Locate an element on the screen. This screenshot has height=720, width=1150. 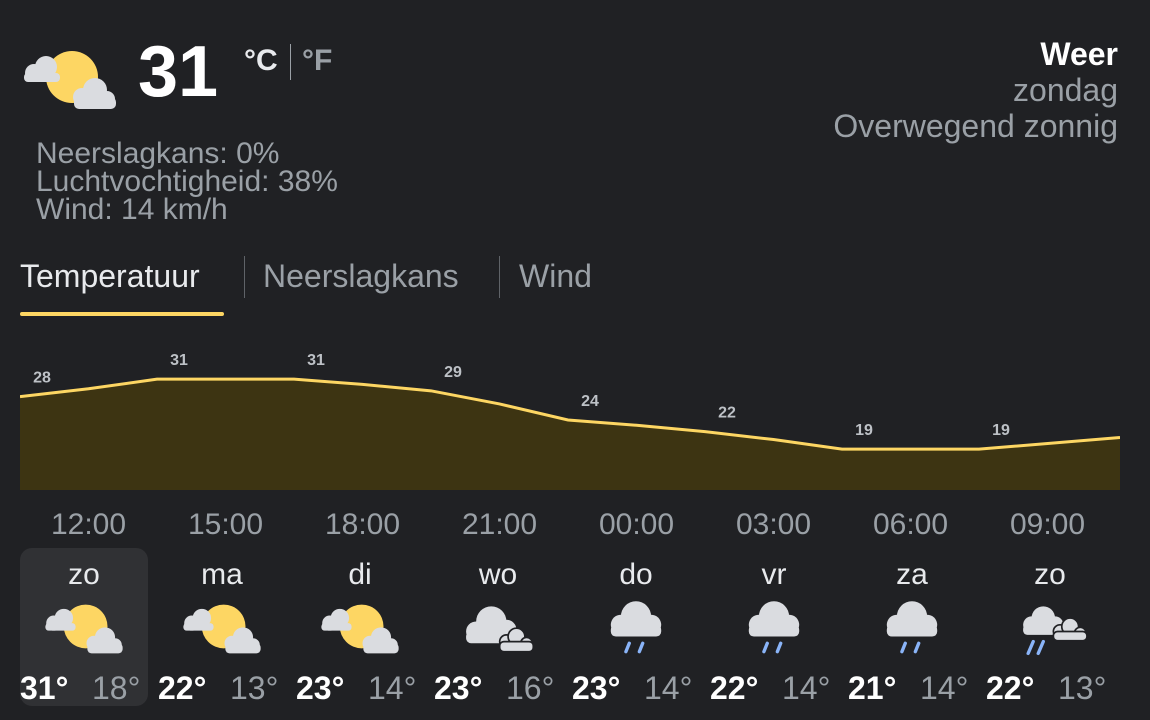
day-forecast-wo: wo 23° 16° is located at coordinates (498, 627).